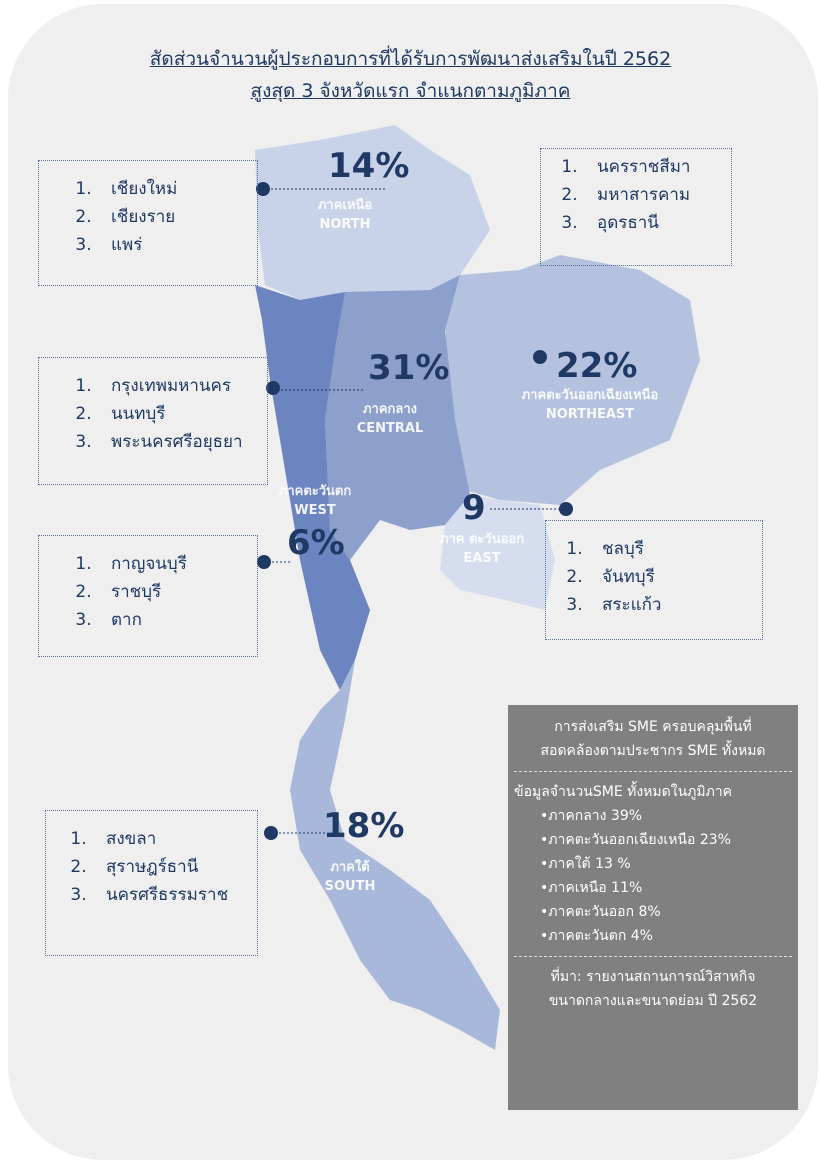 This screenshot has width=821, height=1168. Describe the element at coordinates (657, 195) in the screenshot. I see `province: มหาสารคาม` at that location.